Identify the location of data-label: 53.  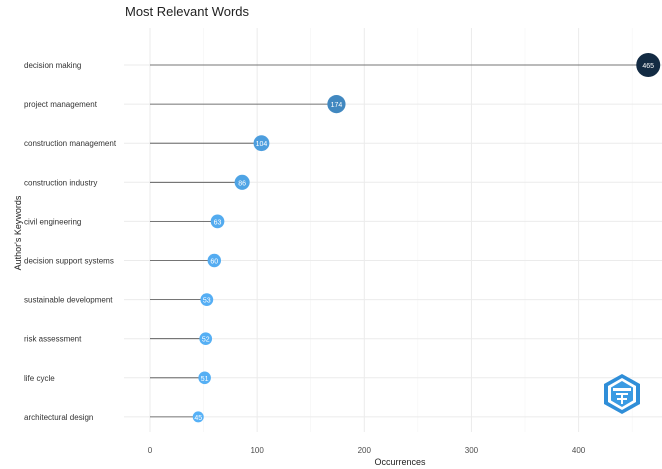
(207, 301).